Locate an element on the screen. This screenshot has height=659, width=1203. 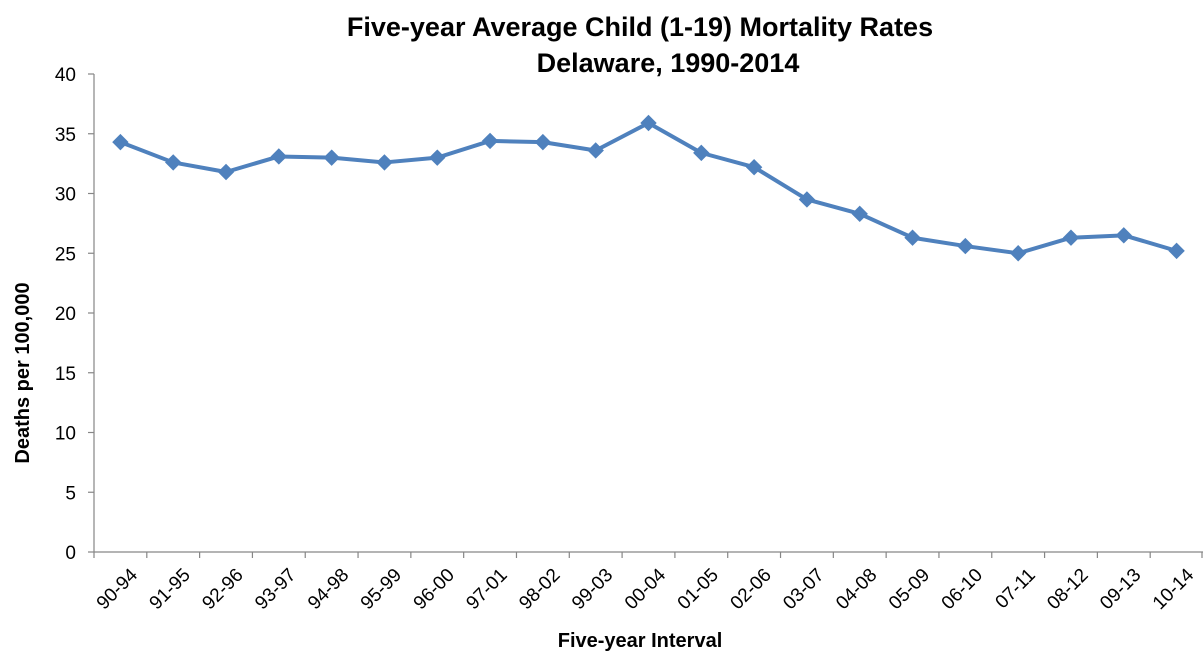
x-tick-label: 93-97 is located at coordinates (275, 589).